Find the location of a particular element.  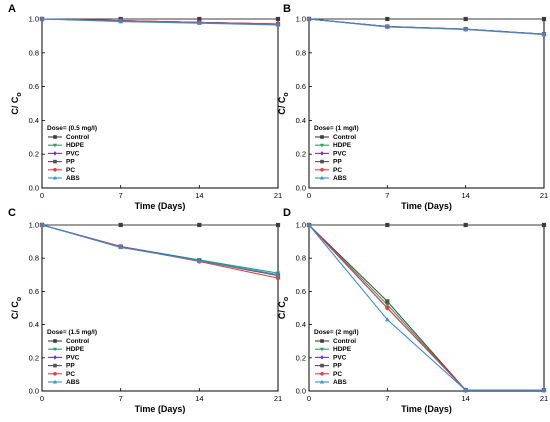

legend-title: Dose= (0.5 mg/l) is located at coordinates (72, 128).